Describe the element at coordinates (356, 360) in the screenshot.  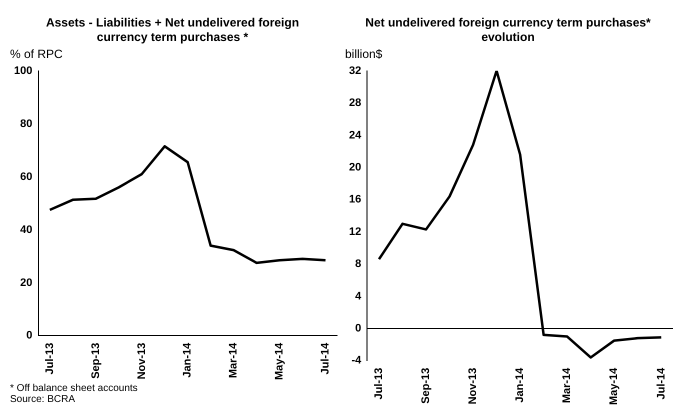
I see `y-tick-label: -4` at that location.